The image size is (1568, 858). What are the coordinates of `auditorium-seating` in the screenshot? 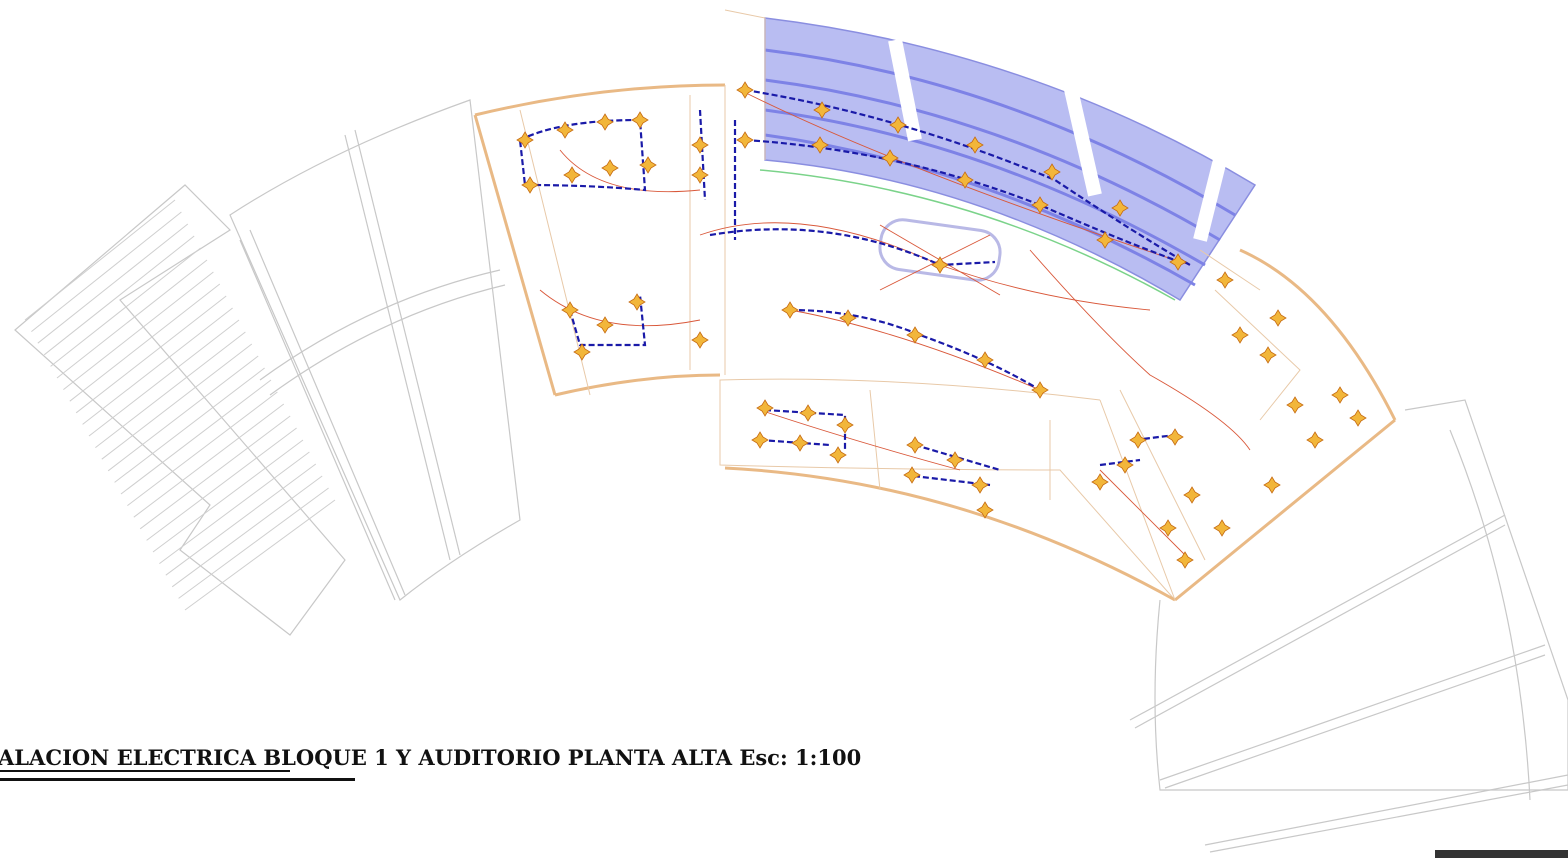 It's located at (1008, 159).